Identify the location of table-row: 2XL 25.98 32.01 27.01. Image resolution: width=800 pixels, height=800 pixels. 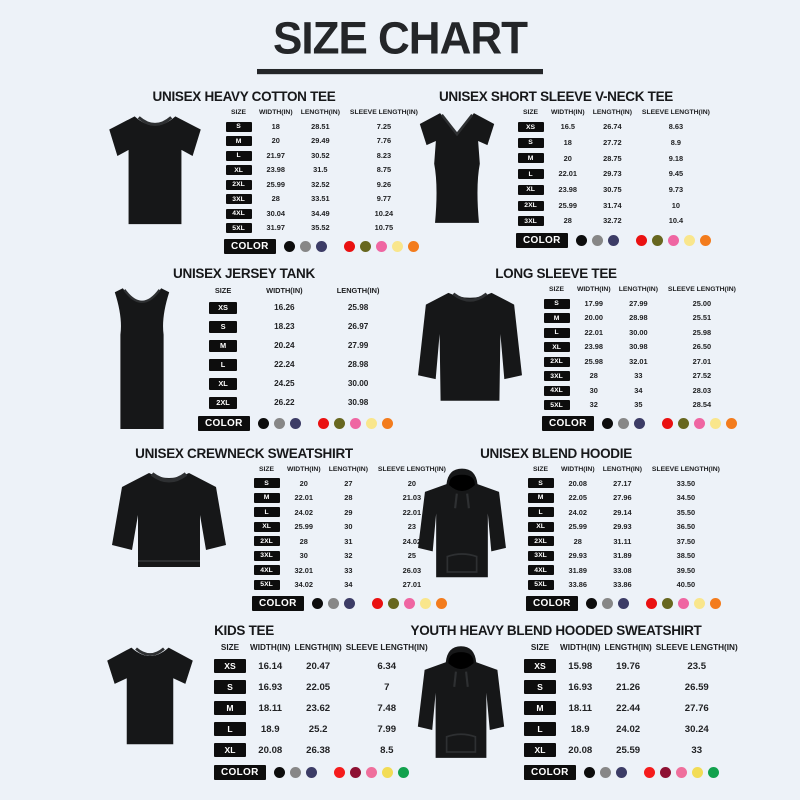
(641, 361).